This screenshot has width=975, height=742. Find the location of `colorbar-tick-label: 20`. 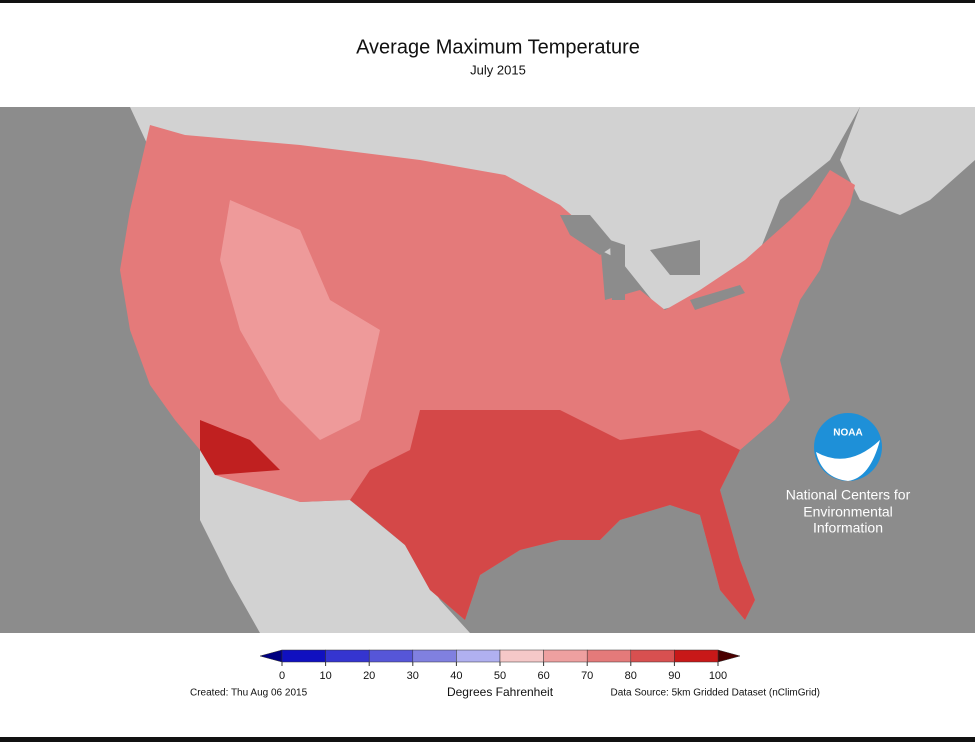

colorbar-tick-label: 20 is located at coordinates (369, 676).